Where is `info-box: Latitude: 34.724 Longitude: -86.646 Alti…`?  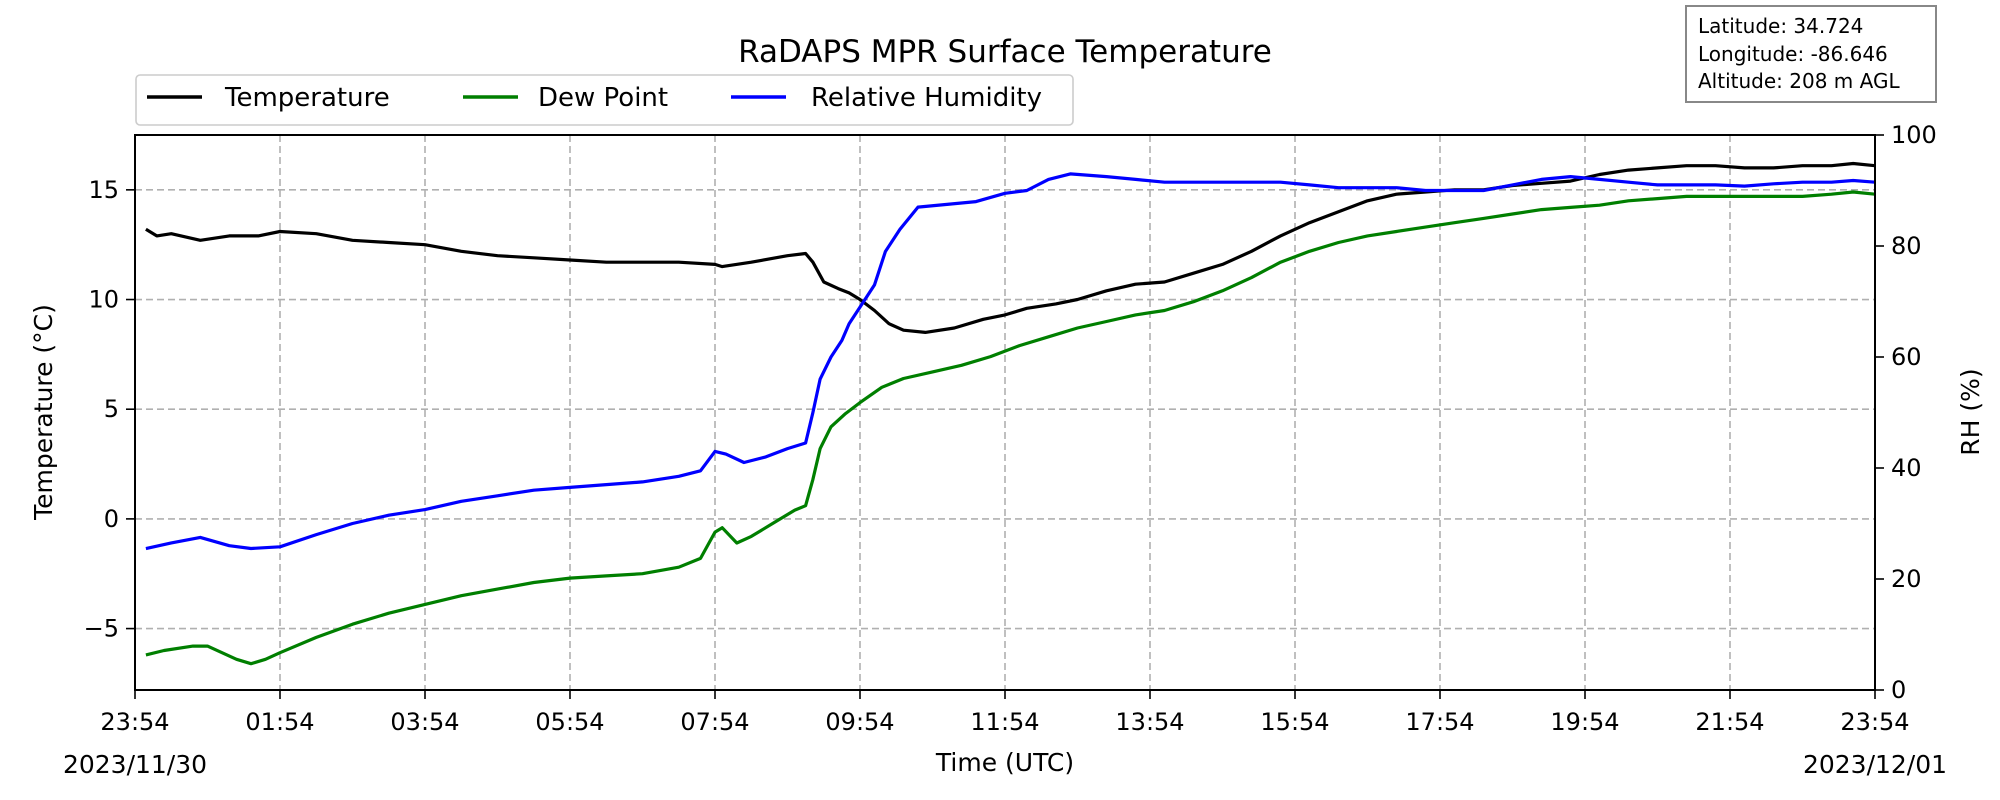 info-box: Latitude: 34.724 Longitude: -86.646 Alti… is located at coordinates (1811, 54).